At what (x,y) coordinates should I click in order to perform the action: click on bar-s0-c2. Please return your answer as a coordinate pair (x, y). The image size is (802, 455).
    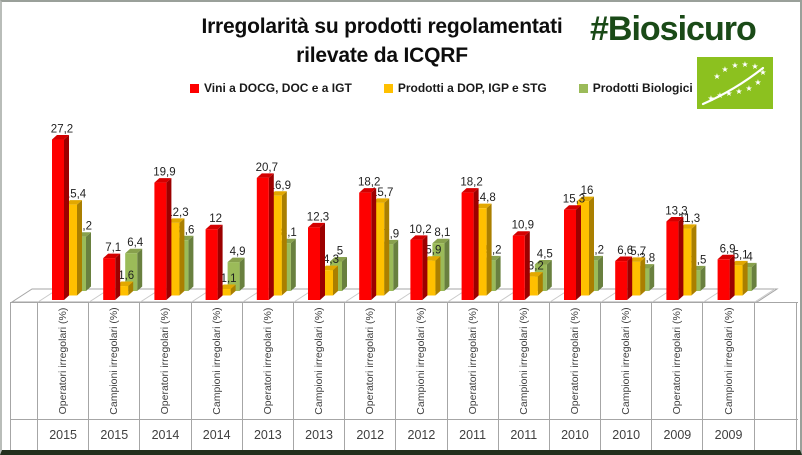
    Looking at the image, I should click on (163, 239).